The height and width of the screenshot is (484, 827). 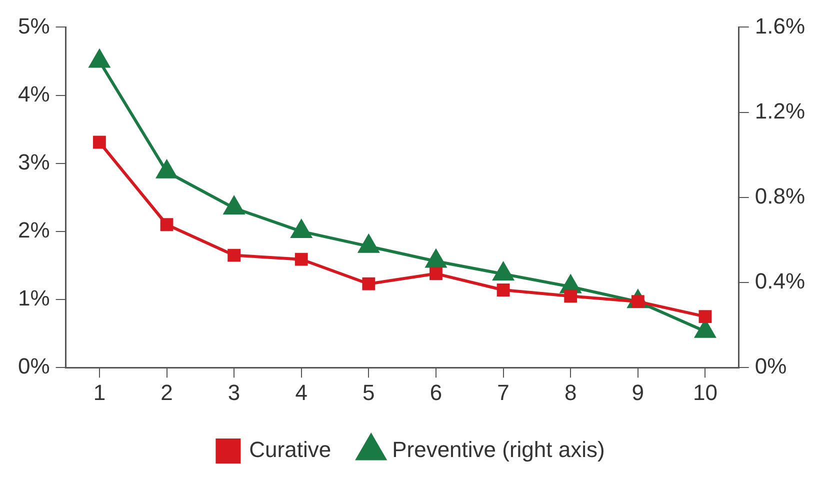 I want to click on y-tick-label: 0%, so click(x=34, y=366).